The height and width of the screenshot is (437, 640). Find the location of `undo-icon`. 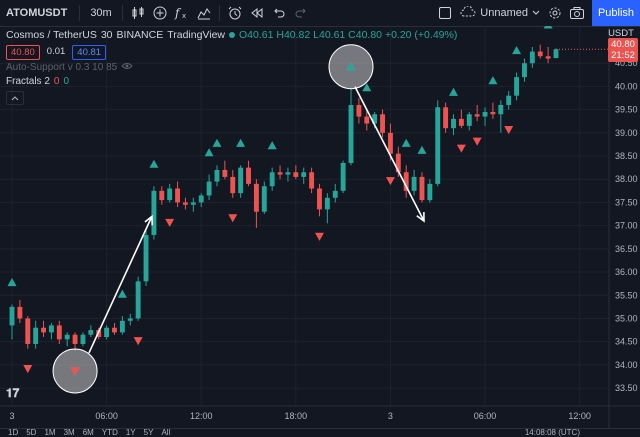

undo-icon is located at coordinates (279, 13).